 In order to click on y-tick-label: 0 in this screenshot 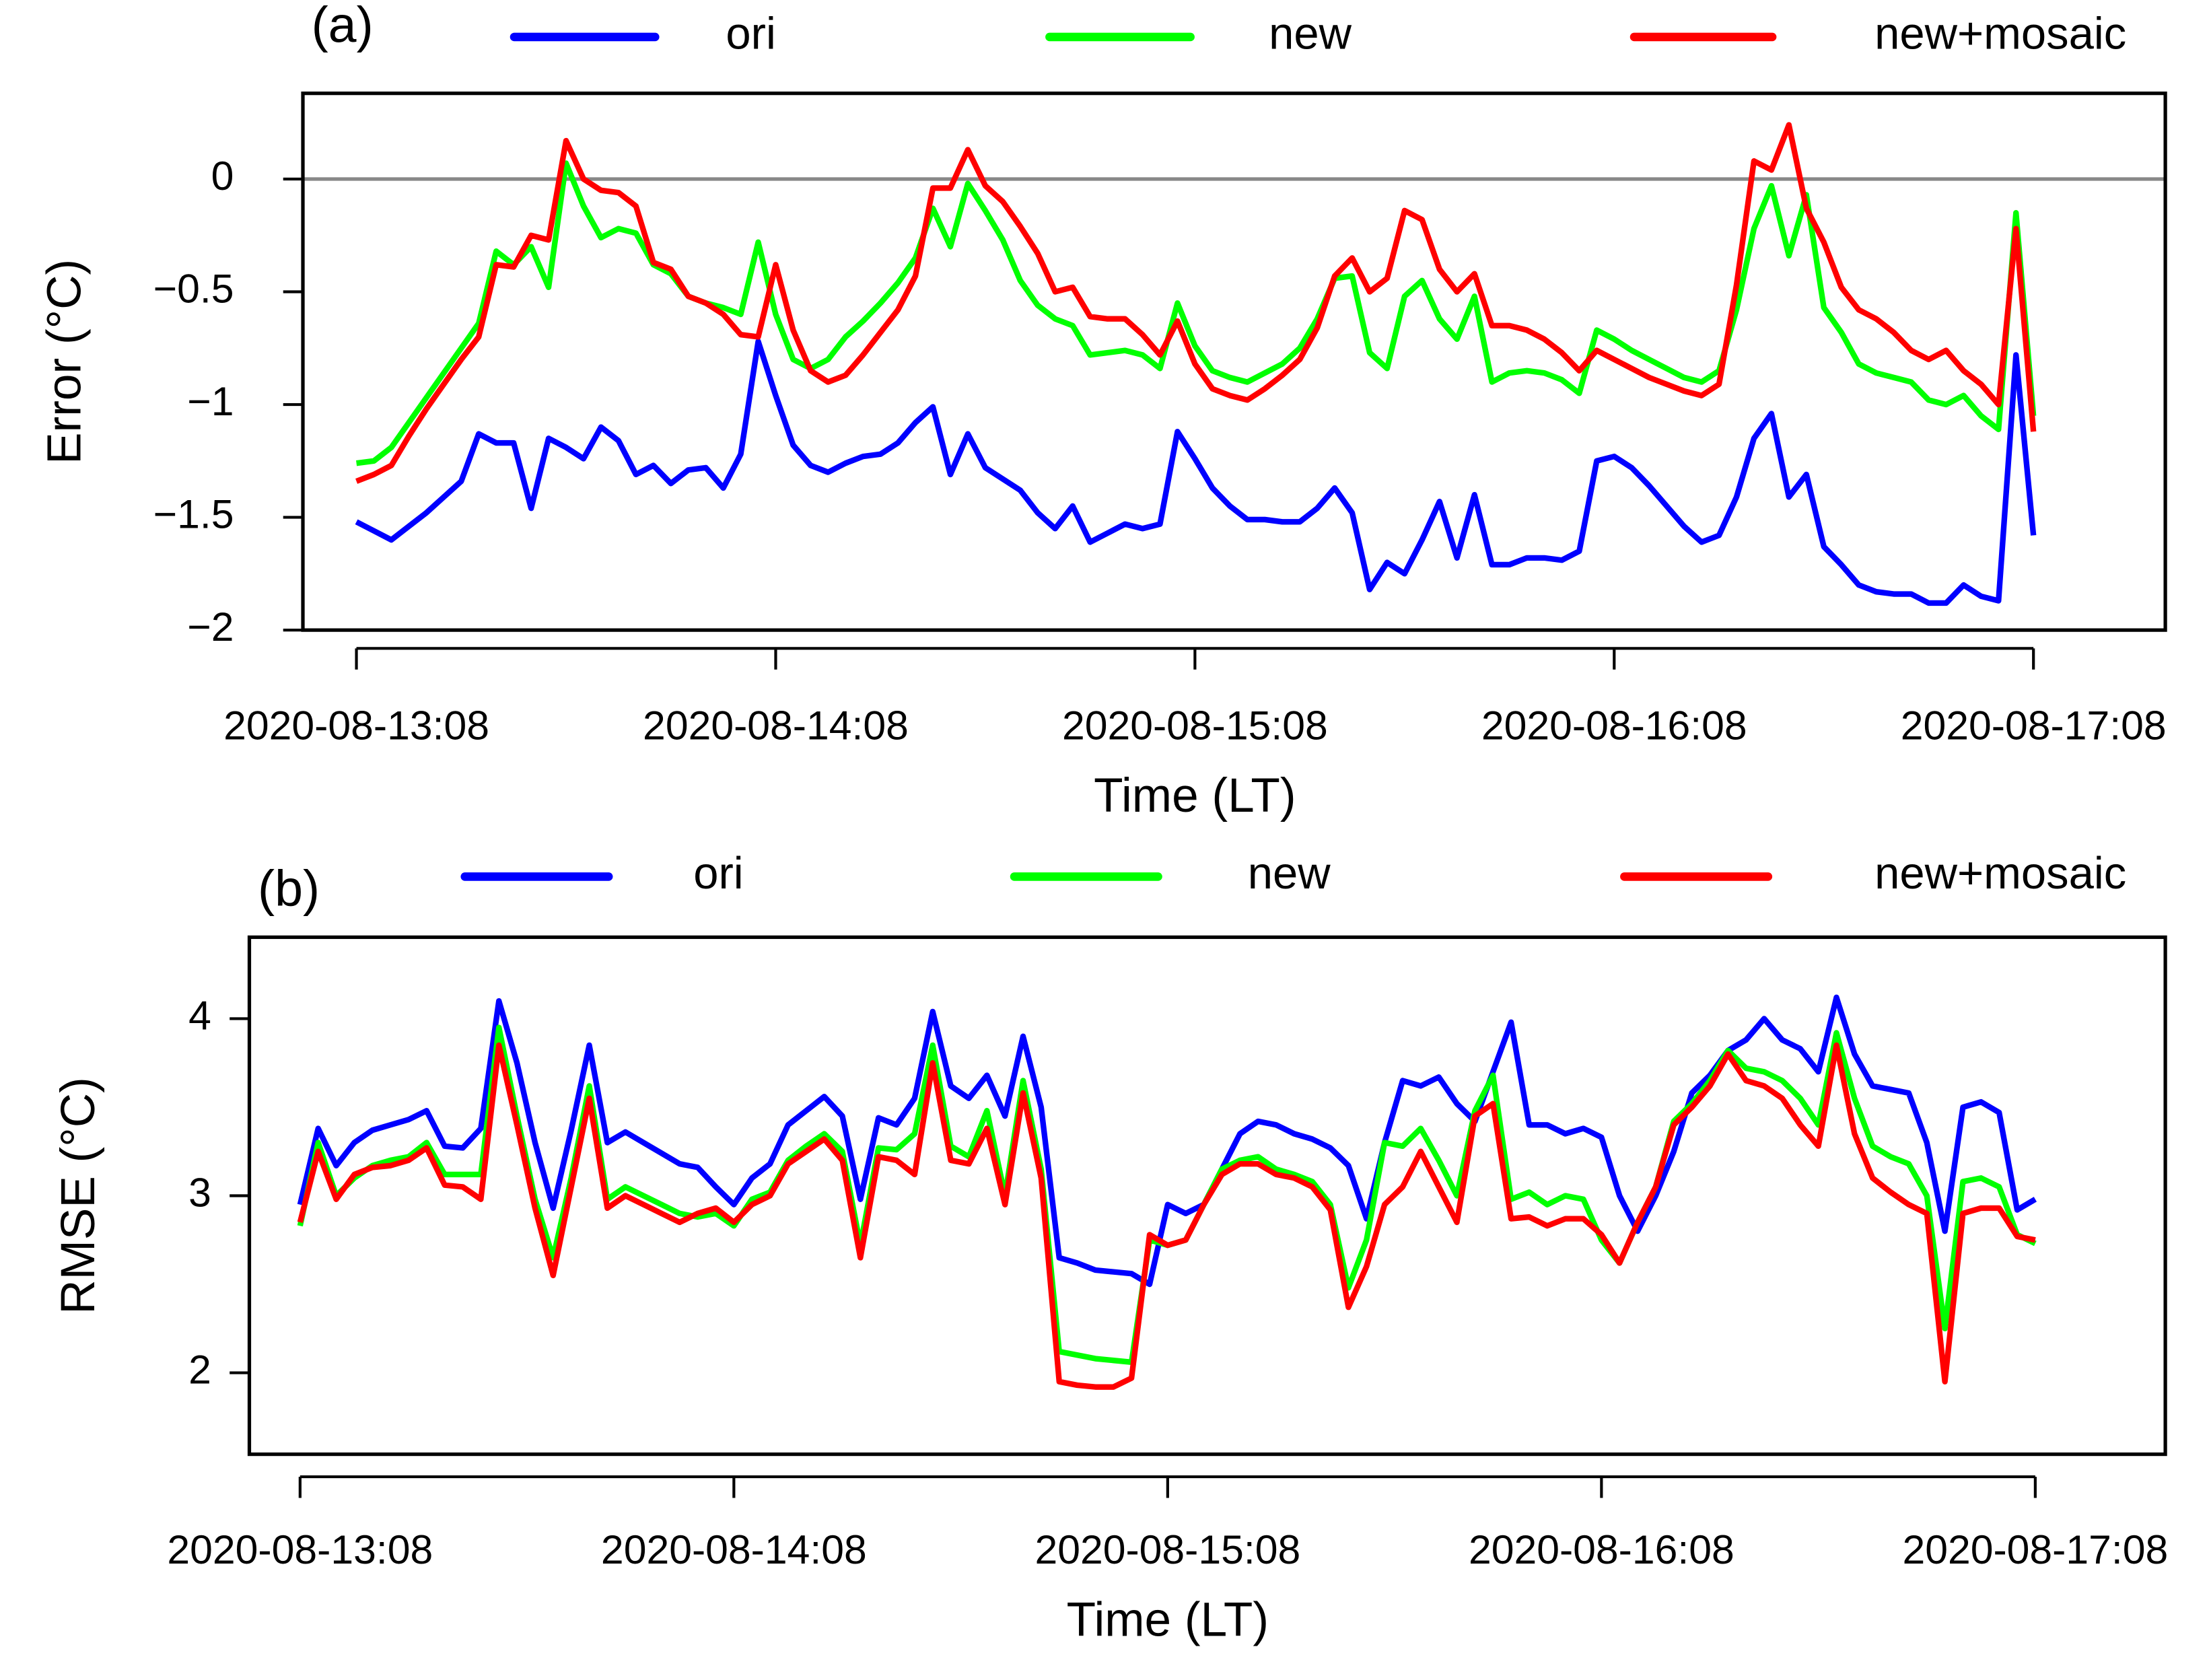, I will do `click(222, 176)`.